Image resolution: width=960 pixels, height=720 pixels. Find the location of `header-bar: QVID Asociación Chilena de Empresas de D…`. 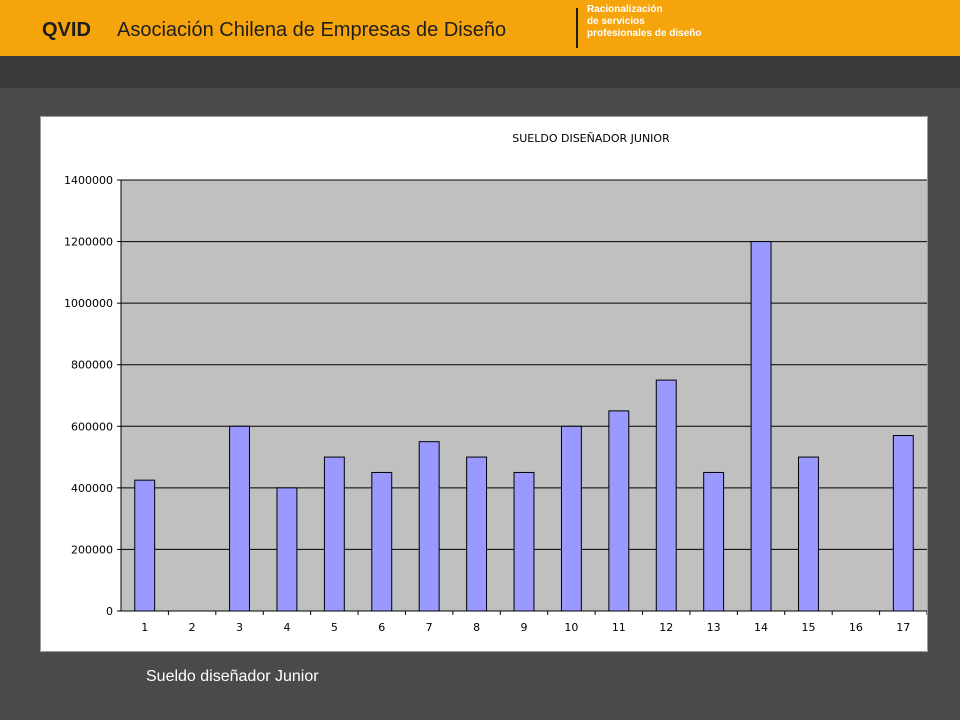

header-bar: QVID Asociación Chilena de Empresas de D… is located at coordinates (480, 28).